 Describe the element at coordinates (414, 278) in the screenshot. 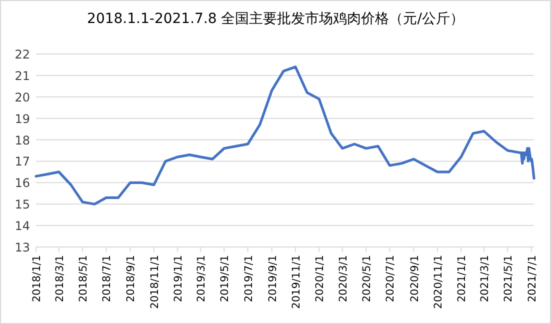

I see `x-tick-label: 2020/9/1` at that location.